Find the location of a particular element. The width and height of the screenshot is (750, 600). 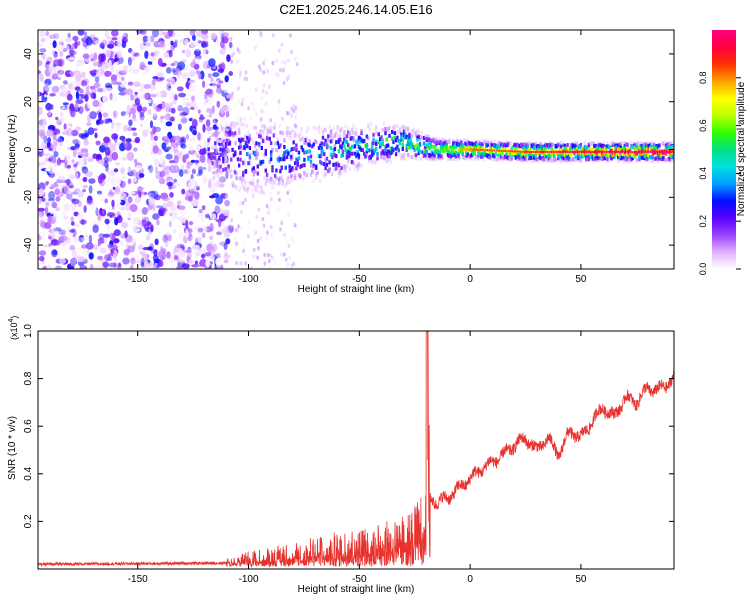

colorbar-tick-label: 0.0 is located at coordinates (703, 269).